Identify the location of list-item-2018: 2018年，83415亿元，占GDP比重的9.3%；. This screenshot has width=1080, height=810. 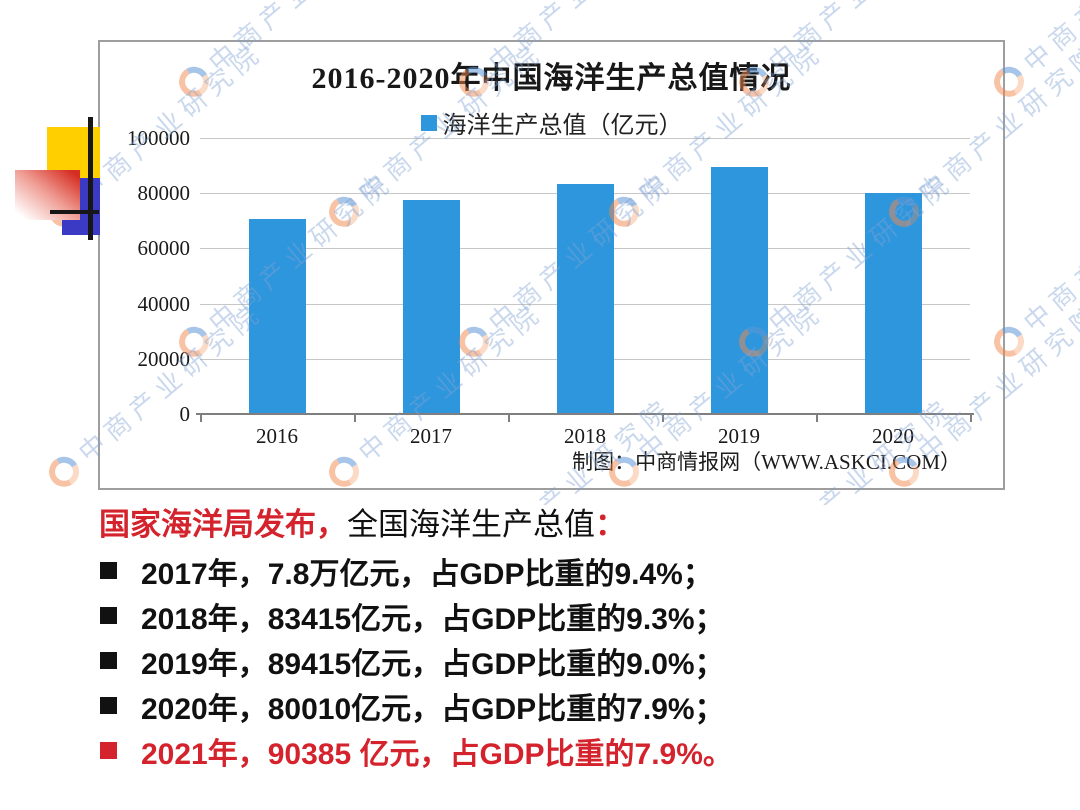
(416, 615).